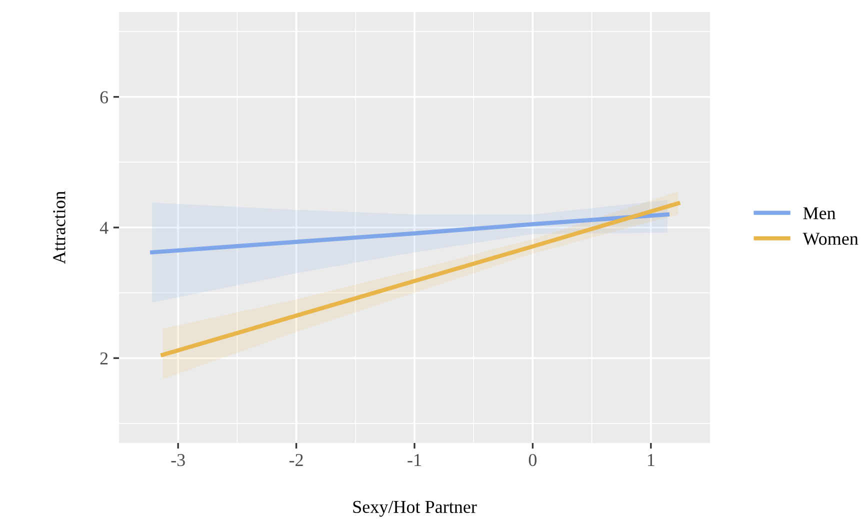 This screenshot has width=866, height=519. Describe the element at coordinates (830, 238) in the screenshot. I see `legend-label: Women` at that location.